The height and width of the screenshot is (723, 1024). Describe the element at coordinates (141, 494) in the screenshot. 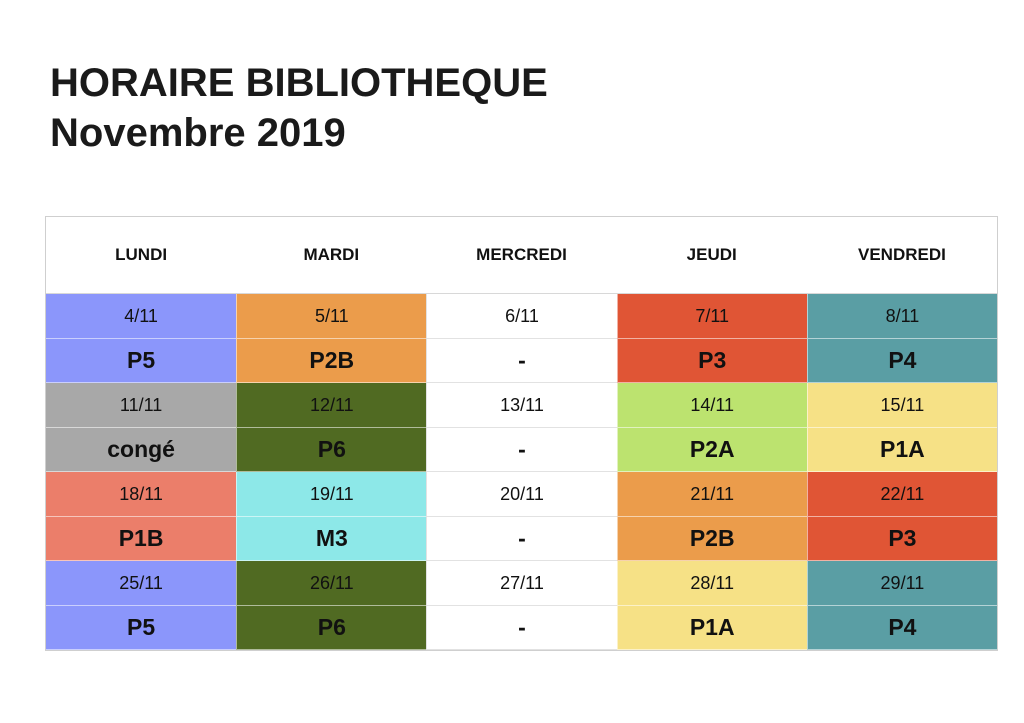

I see `date-cell: 18/11` at that location.